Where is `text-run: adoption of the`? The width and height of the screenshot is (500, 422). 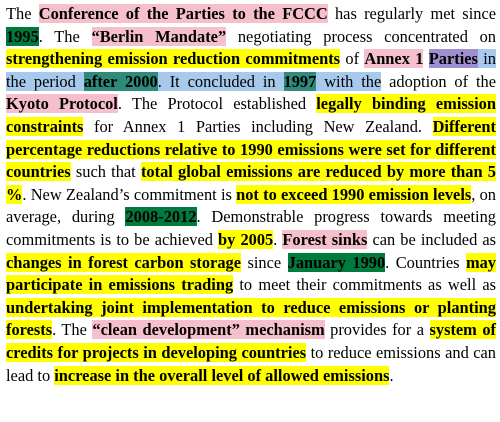 text-run: adoption of the is located at coordinates (438, 81).